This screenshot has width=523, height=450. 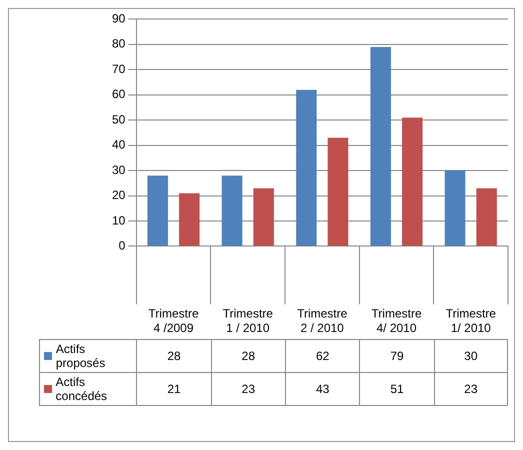 I want to click on x-tick-label: Trimestre 4/ 2010, so click(x=396, y=321).